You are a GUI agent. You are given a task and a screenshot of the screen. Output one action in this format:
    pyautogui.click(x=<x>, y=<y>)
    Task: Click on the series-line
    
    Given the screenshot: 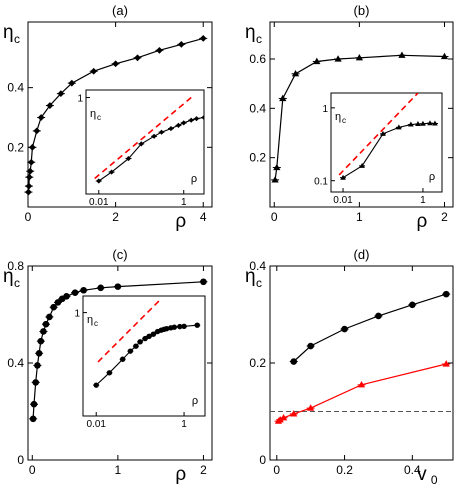 What is the action you would take?
    pyautogui.click(x=370, y=327)
    